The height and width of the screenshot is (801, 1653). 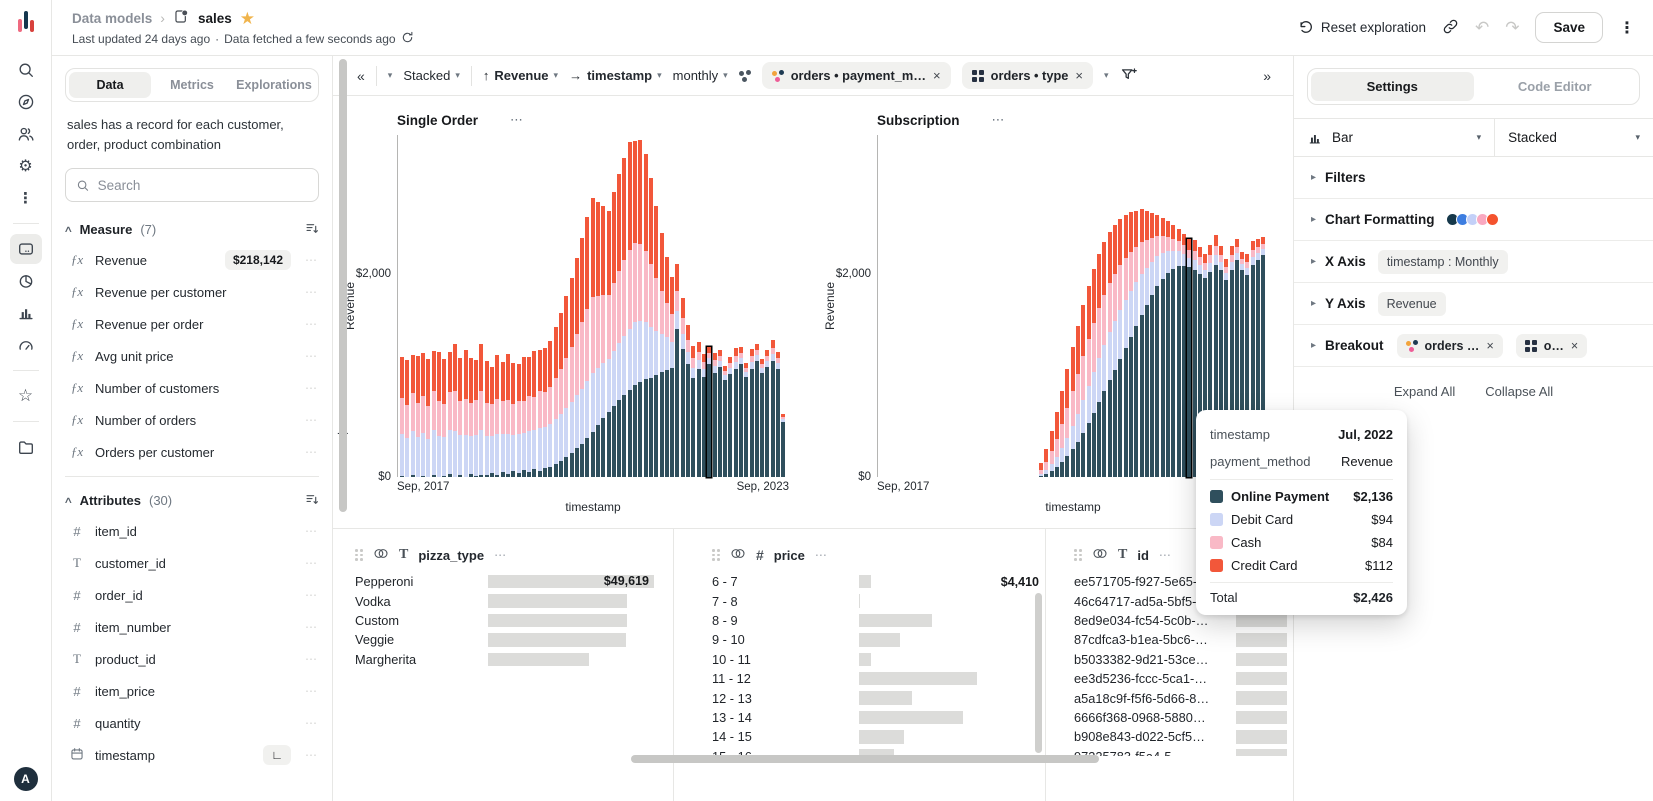 What do you see at coordinates (1574, 137) in the screenshot?
I see `stack-mode-select: Stacked ▾` at bounding box center [1574, 137].